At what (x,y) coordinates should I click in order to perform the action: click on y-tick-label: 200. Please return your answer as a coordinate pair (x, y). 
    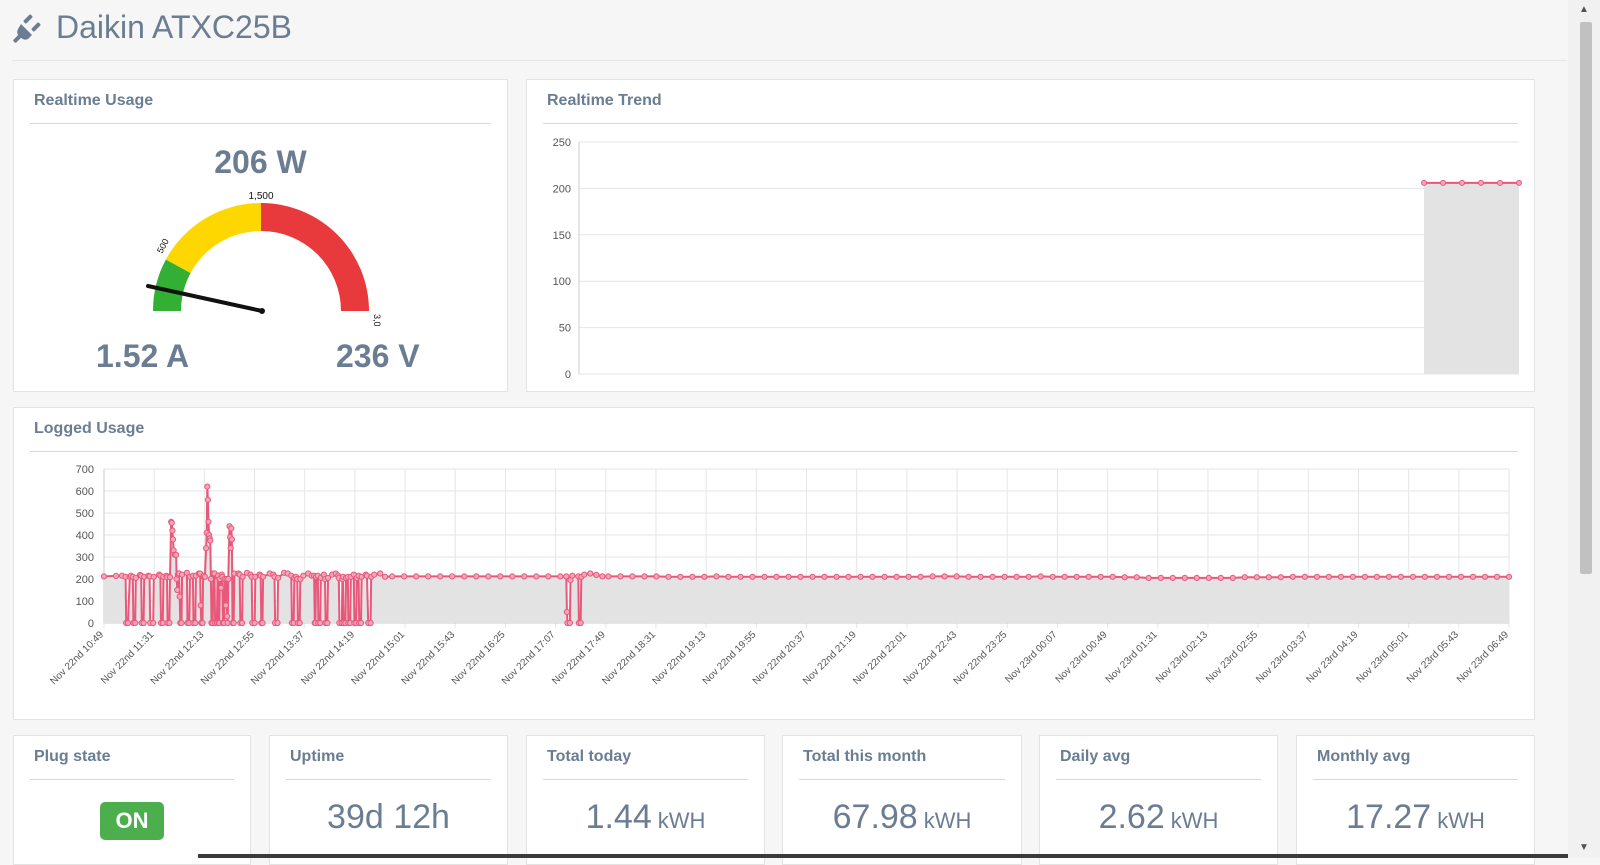
    Looking at the image, I should click on (562, 189).